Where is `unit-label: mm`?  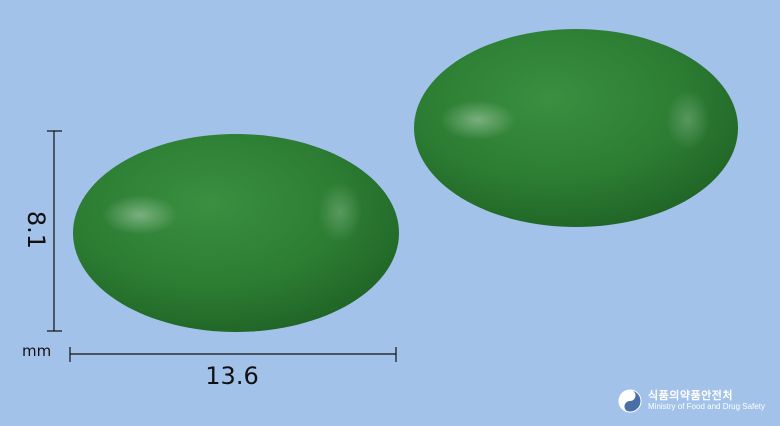 unit-label: mm is located at coordinates (37, 351).